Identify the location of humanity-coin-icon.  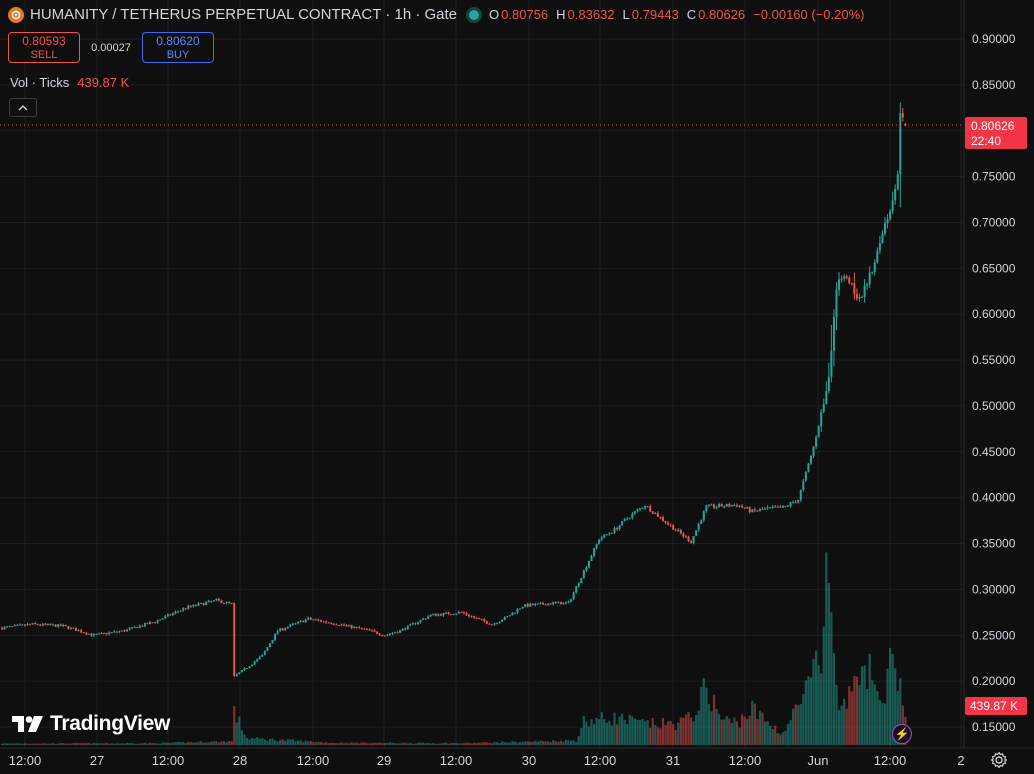
(16, 14).